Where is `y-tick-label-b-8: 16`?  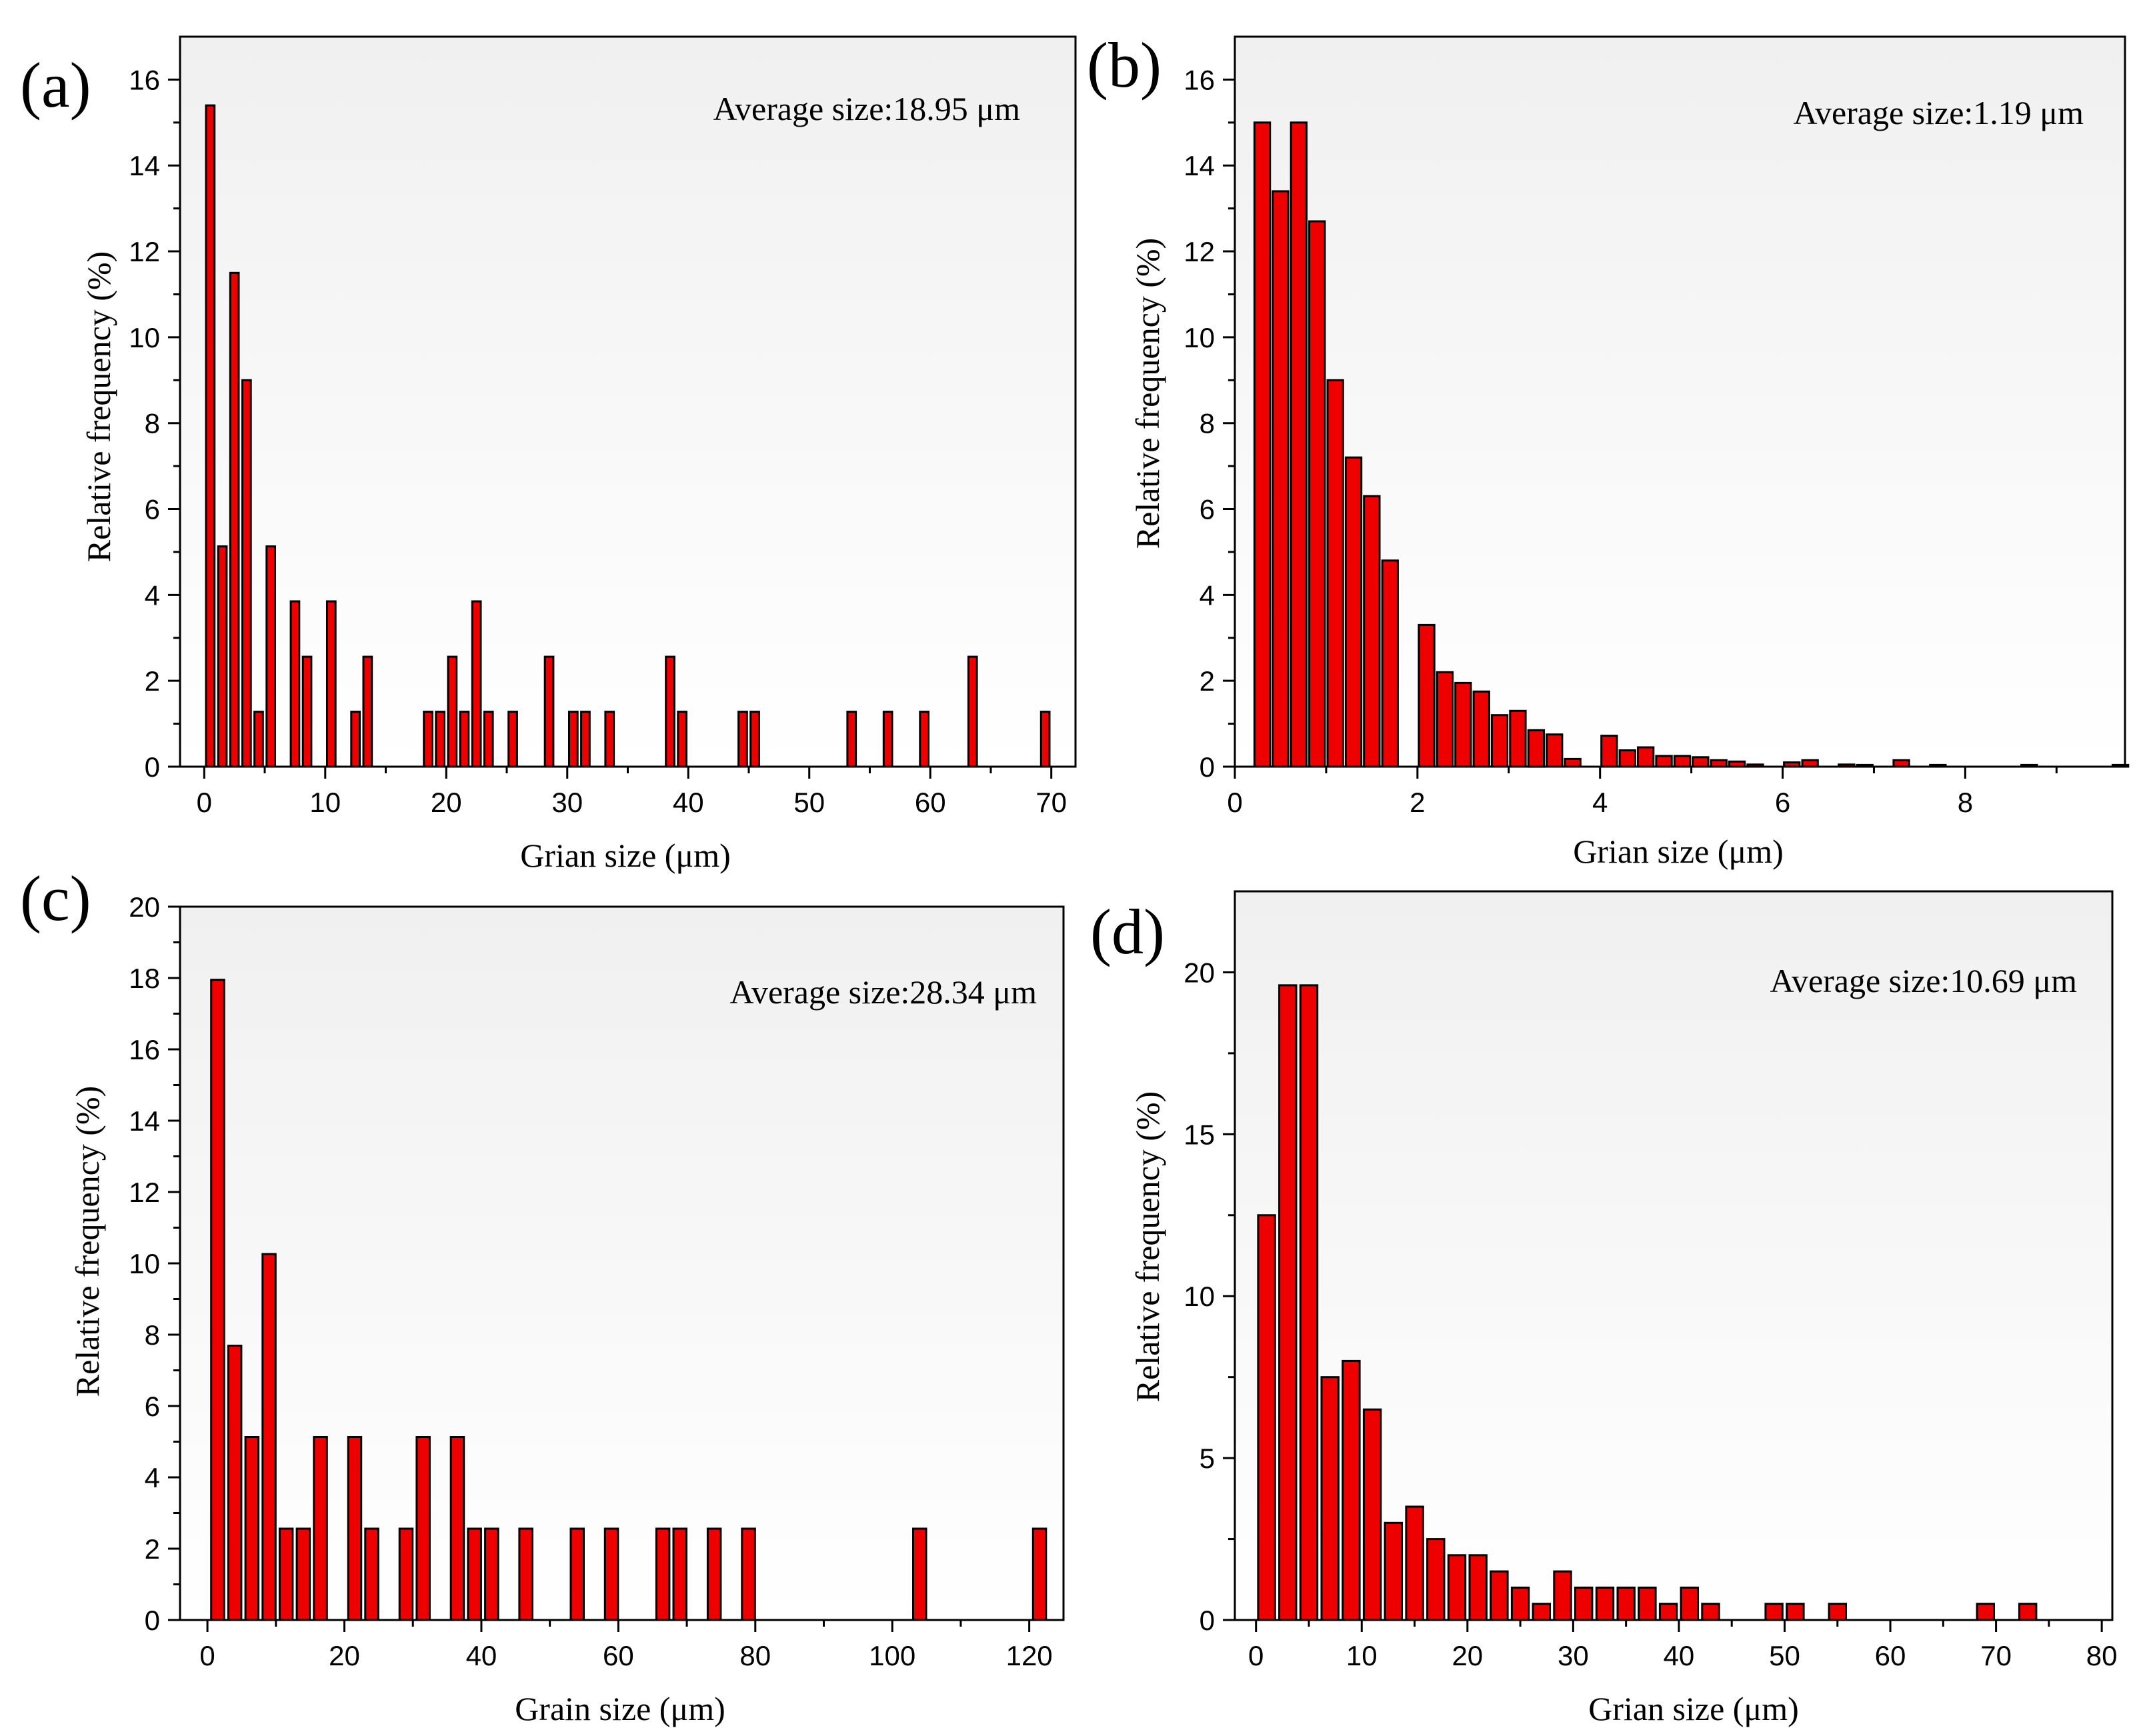
y-tick-label-b-8: 16 is located at coordinates (1200, 79).